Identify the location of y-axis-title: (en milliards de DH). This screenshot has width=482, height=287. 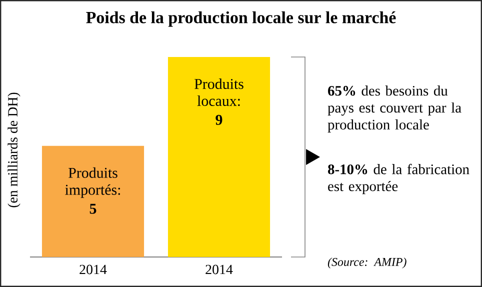
(14, 150).